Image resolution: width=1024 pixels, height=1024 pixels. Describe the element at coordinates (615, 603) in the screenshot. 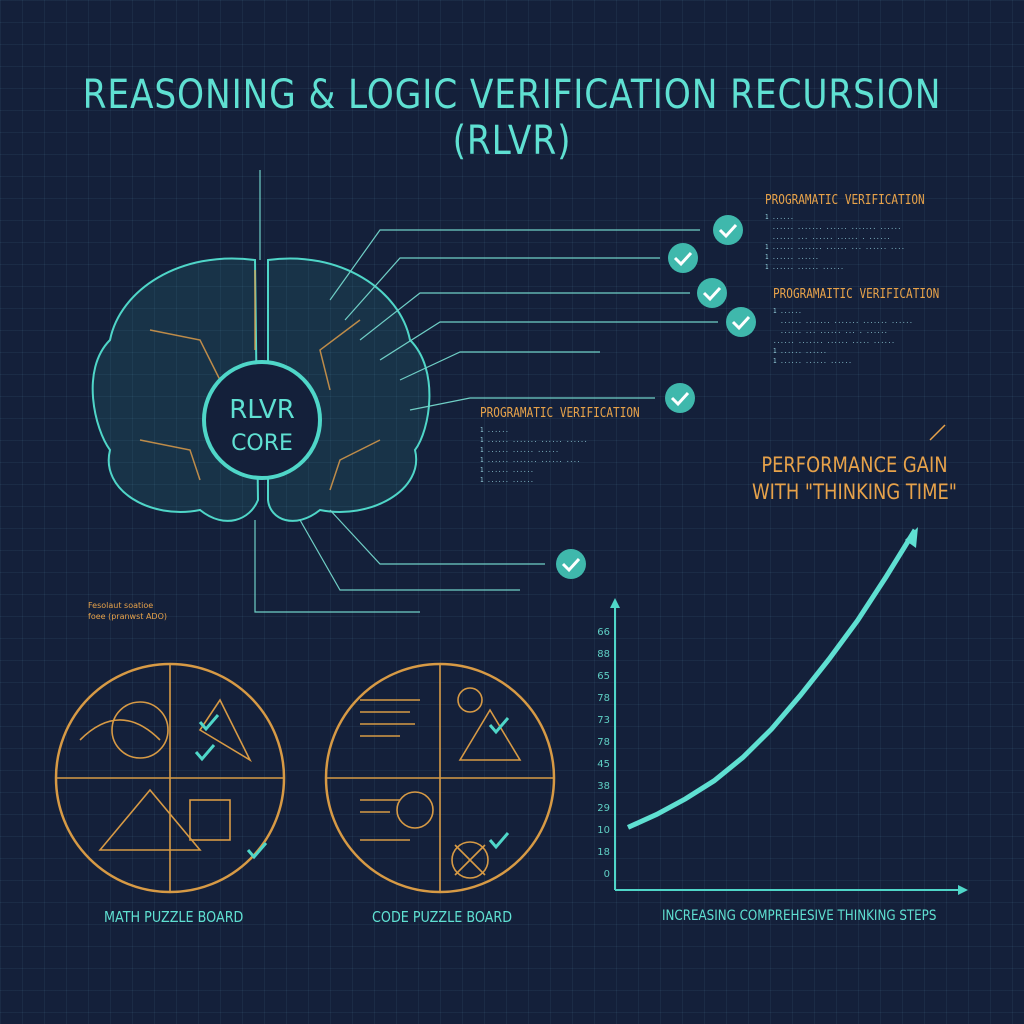

I see `y-axis-arrow` at that location.